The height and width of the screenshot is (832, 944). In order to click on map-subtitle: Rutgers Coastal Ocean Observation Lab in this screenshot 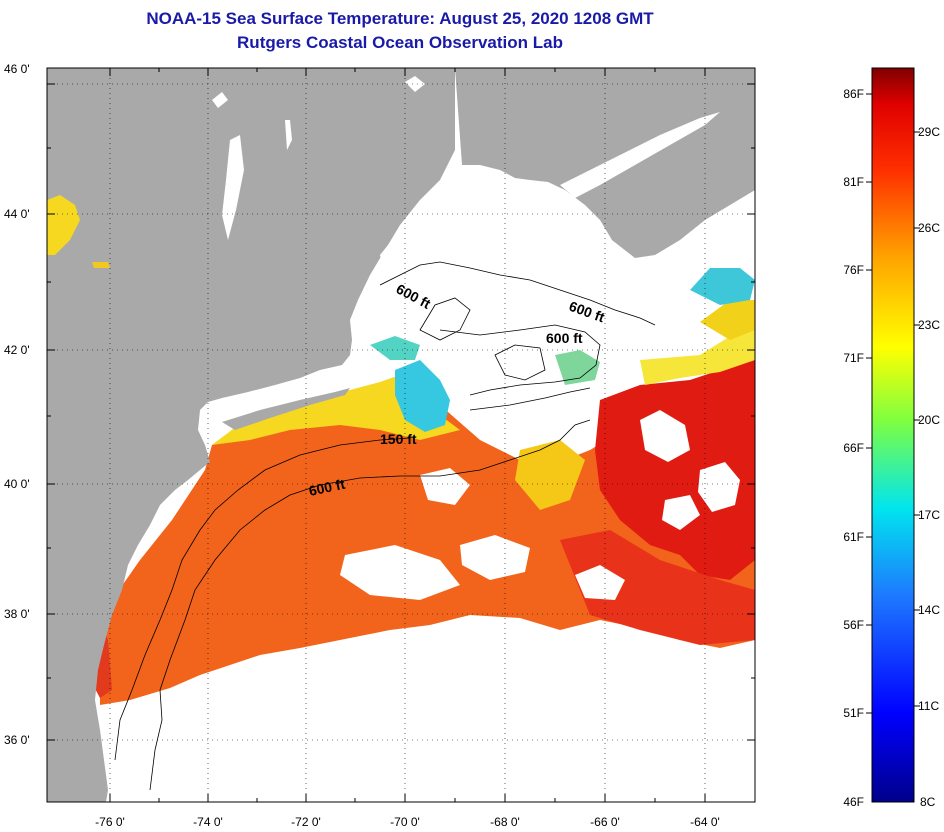, I will do `click(400, 42)`.